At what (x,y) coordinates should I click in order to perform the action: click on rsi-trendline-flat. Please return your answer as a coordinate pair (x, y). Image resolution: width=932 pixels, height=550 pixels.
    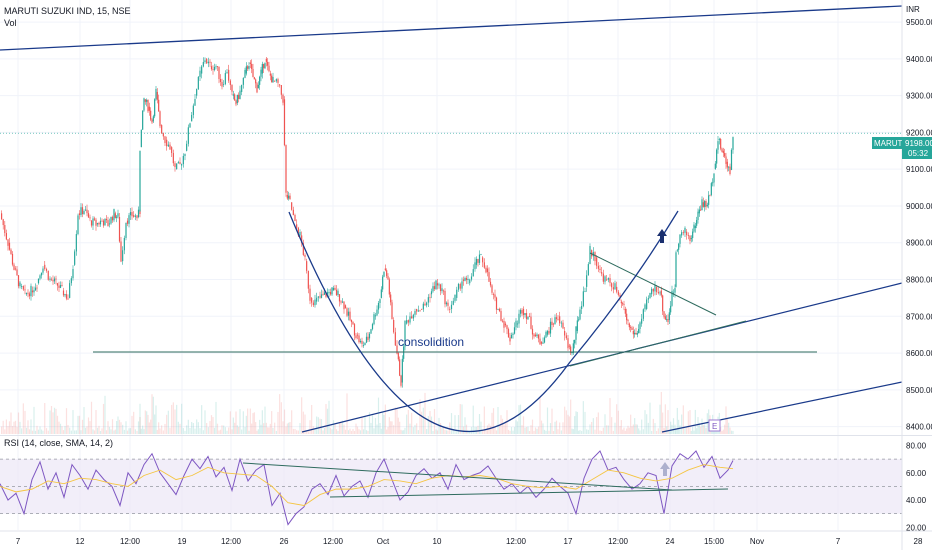
    Looking at the image, I should click on (529, 493).